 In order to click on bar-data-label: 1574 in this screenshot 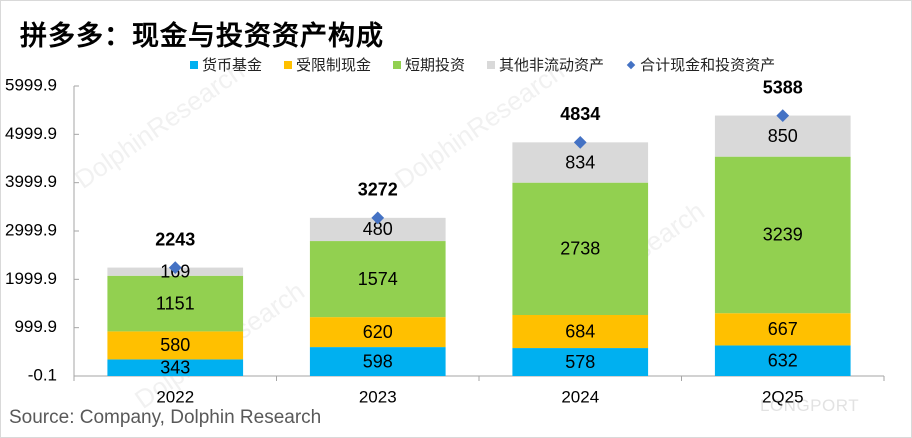, I will do `click(378, 279)`.